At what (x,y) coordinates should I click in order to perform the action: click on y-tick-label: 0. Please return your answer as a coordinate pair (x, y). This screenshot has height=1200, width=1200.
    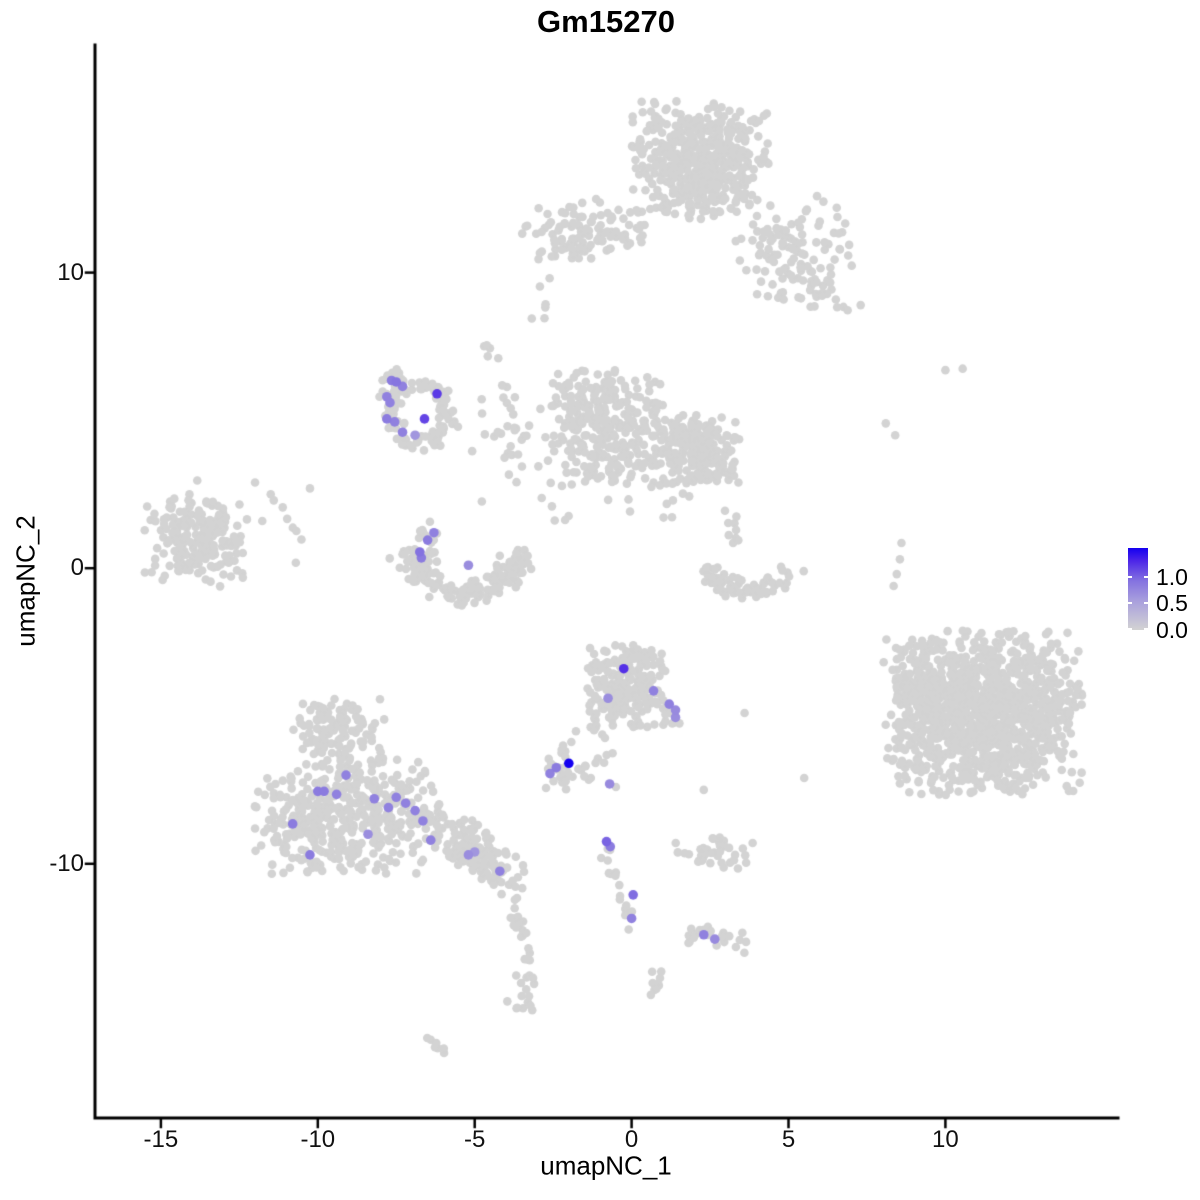
    Looking at the image, I should click on (77, 568).